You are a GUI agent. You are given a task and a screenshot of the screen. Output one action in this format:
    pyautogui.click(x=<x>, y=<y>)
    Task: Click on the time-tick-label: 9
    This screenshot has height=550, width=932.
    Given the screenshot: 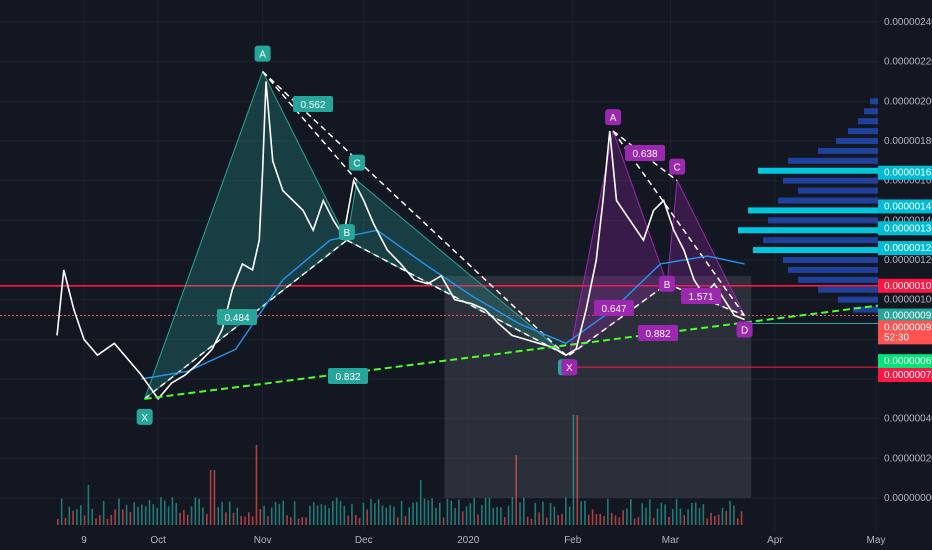 What is the action you would take?
    pyautogui.click(x=84, y=540)
    